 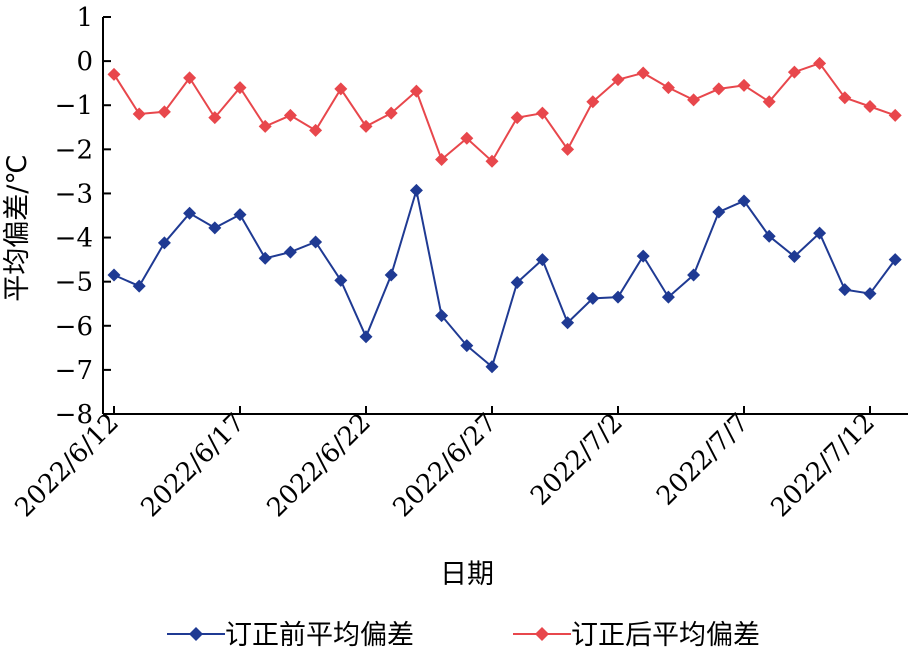 What do you see at coordinates (467, 574) in the screenshot?
I see `x-axis-title: 日期` at bounding box center [467, 574].